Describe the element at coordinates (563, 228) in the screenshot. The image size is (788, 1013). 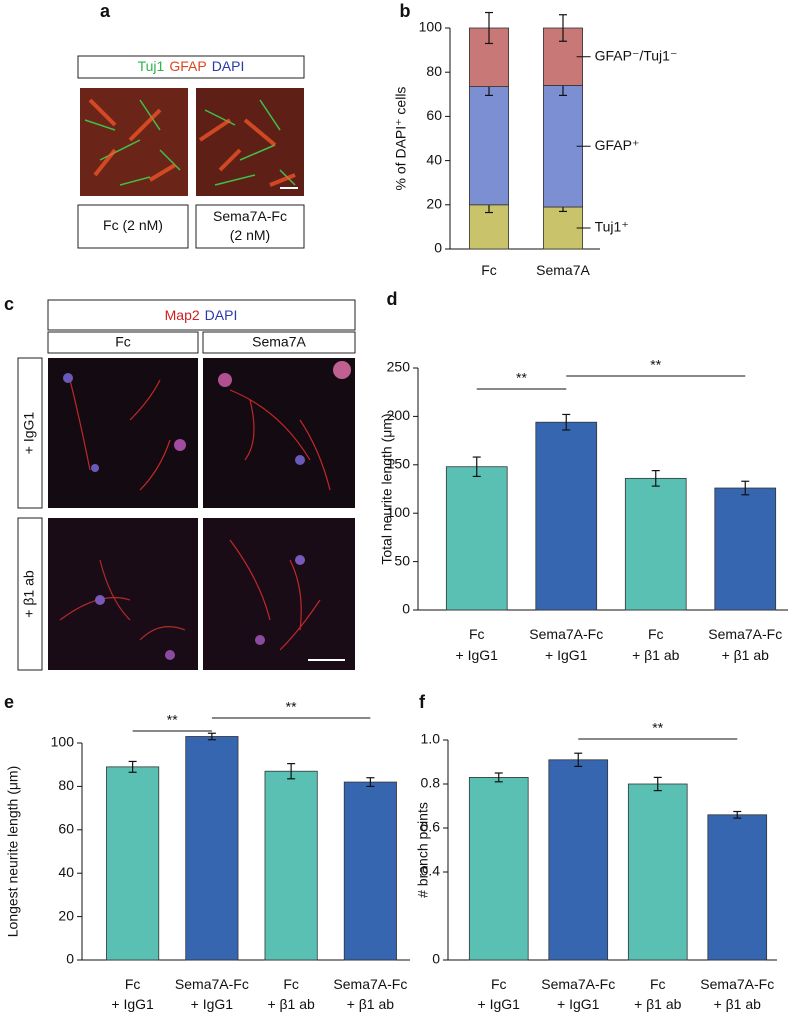
I see `bar-segment` at that location.